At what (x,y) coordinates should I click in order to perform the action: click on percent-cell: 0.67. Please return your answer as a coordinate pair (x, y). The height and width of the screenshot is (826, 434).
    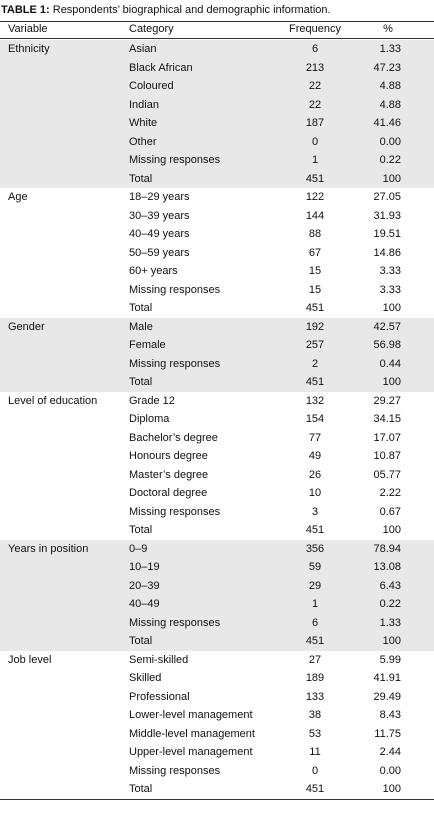
    Looking at the image, I should click on (390, 511).